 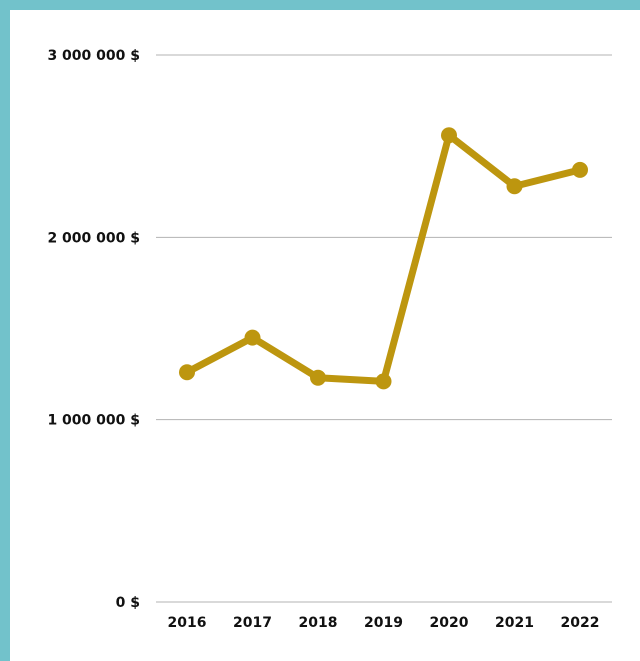 What do you see at coordinates (187, 623) in the screenshot?
I see `x-tick-label: 2016` at bounding box center [187, 623].